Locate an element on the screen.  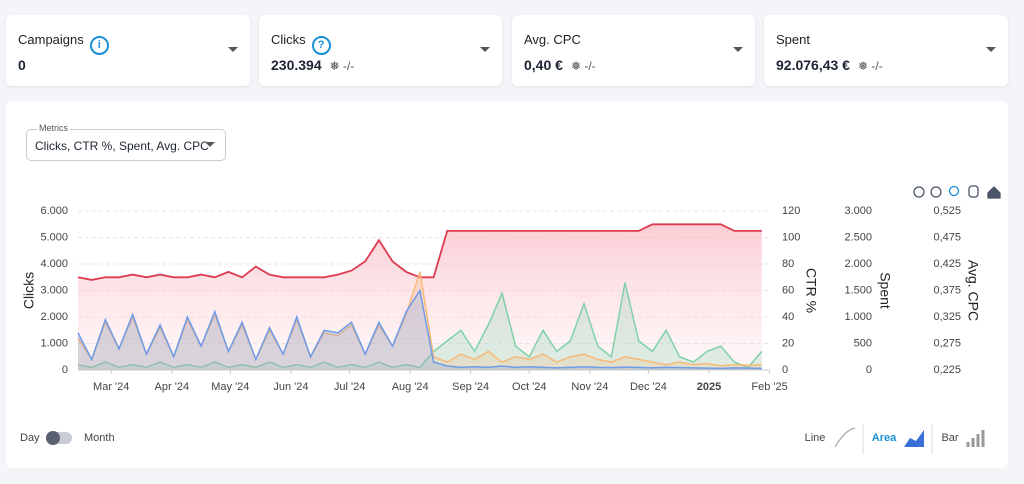
tick-label: 100 is located at coordinates (791, 237).